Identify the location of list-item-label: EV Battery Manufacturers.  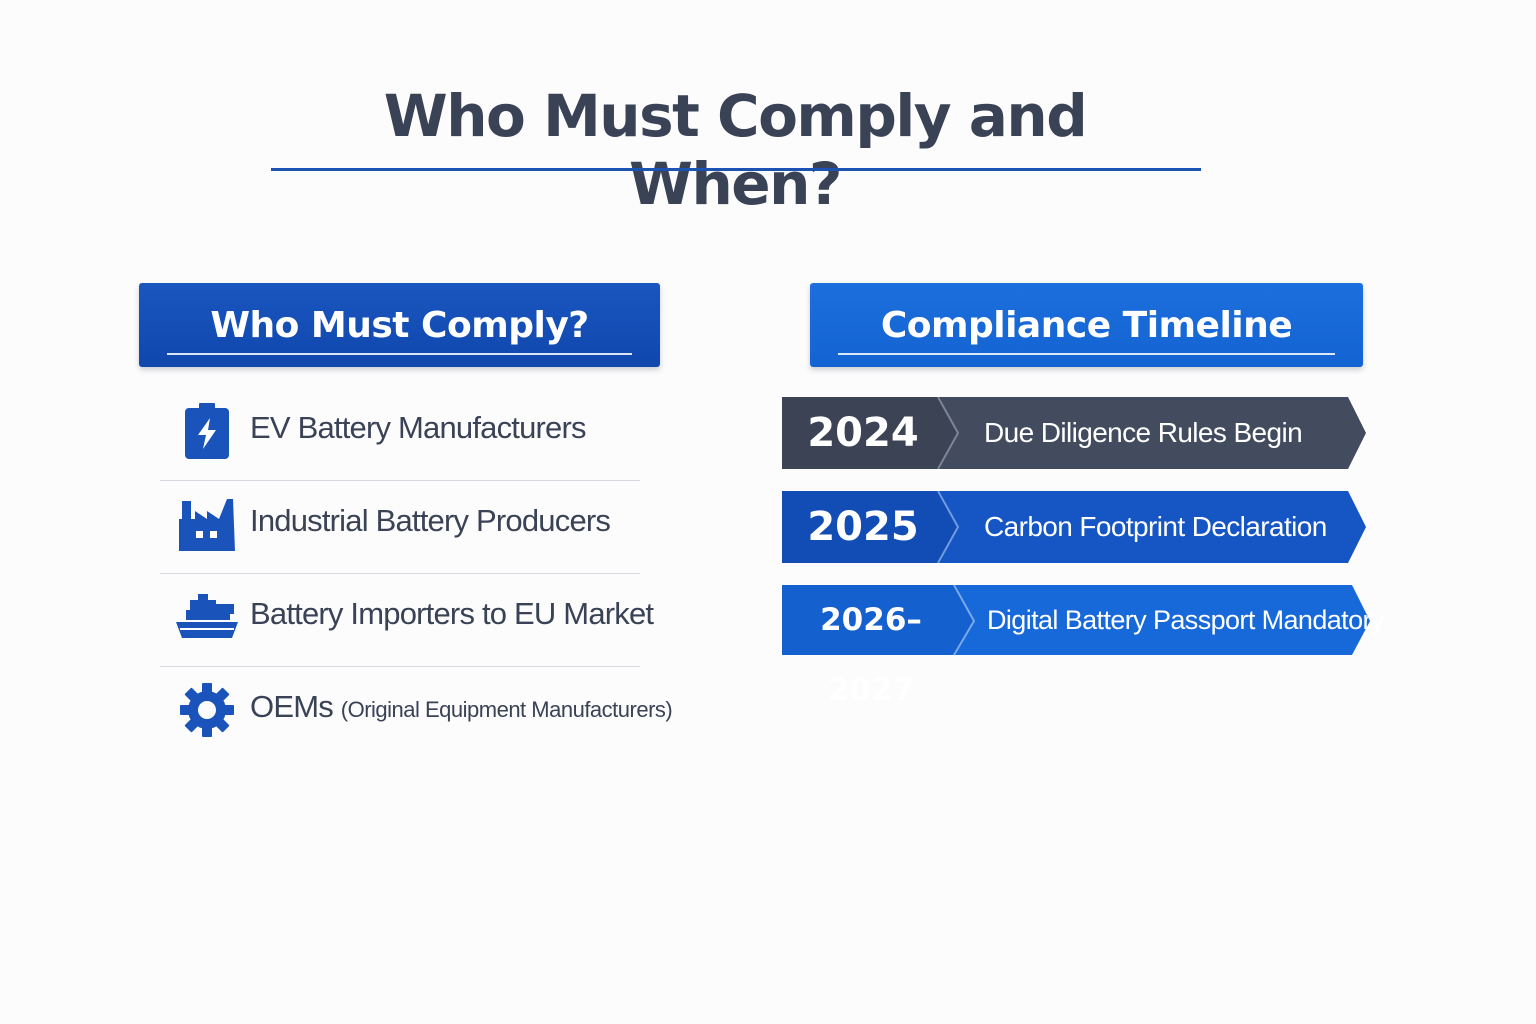
(418, 427).